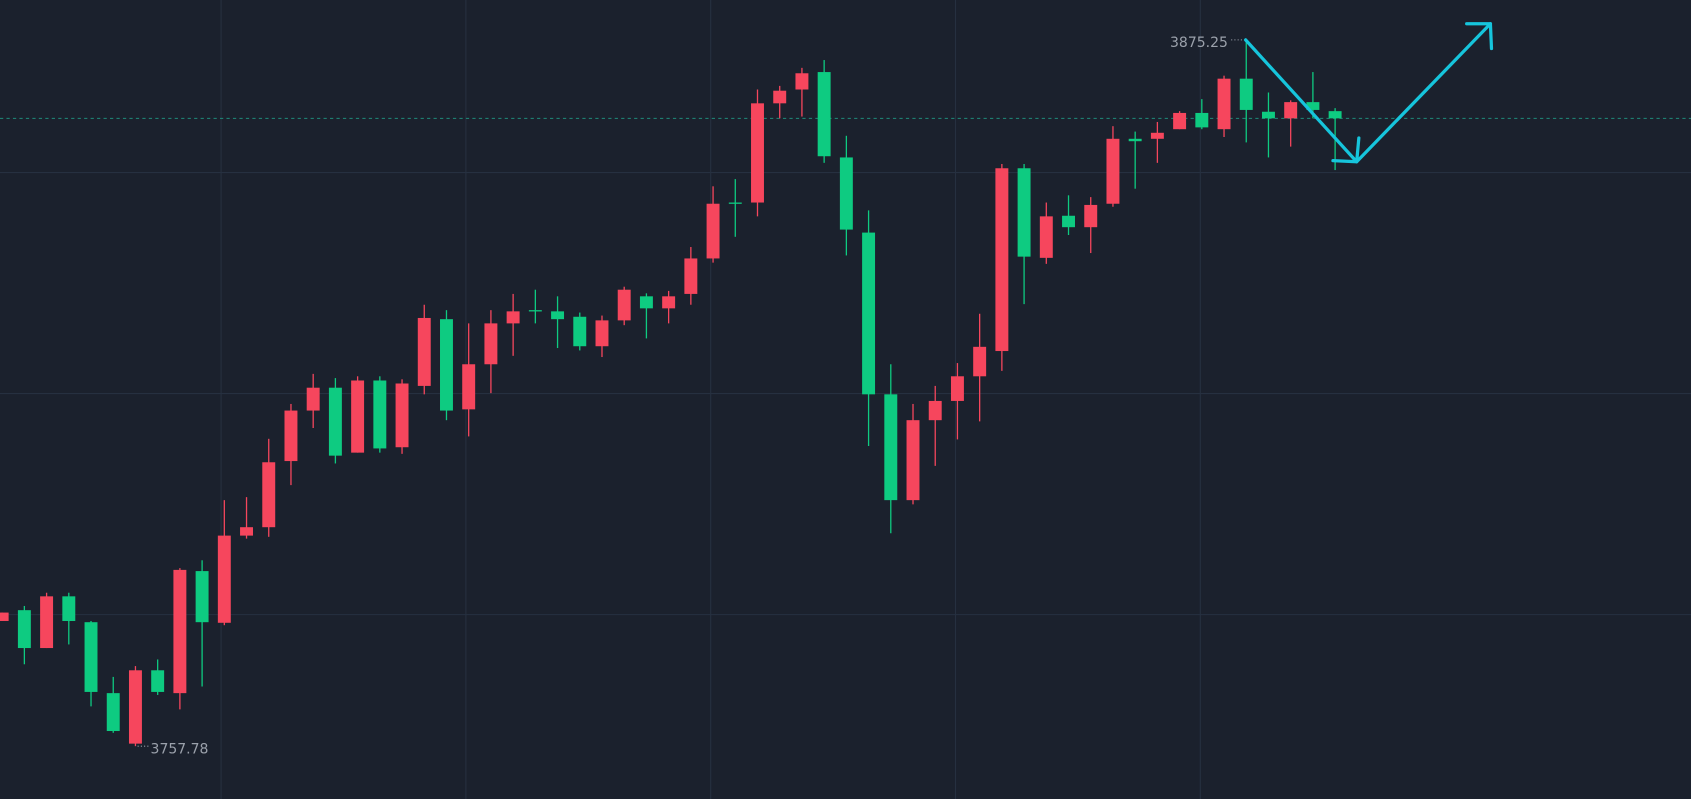 This screenshot has height=799, width=1691. Describe the element at coordinates (1199, 43) in the screenshot. I see `max-price-label: 3875.25` at that location.